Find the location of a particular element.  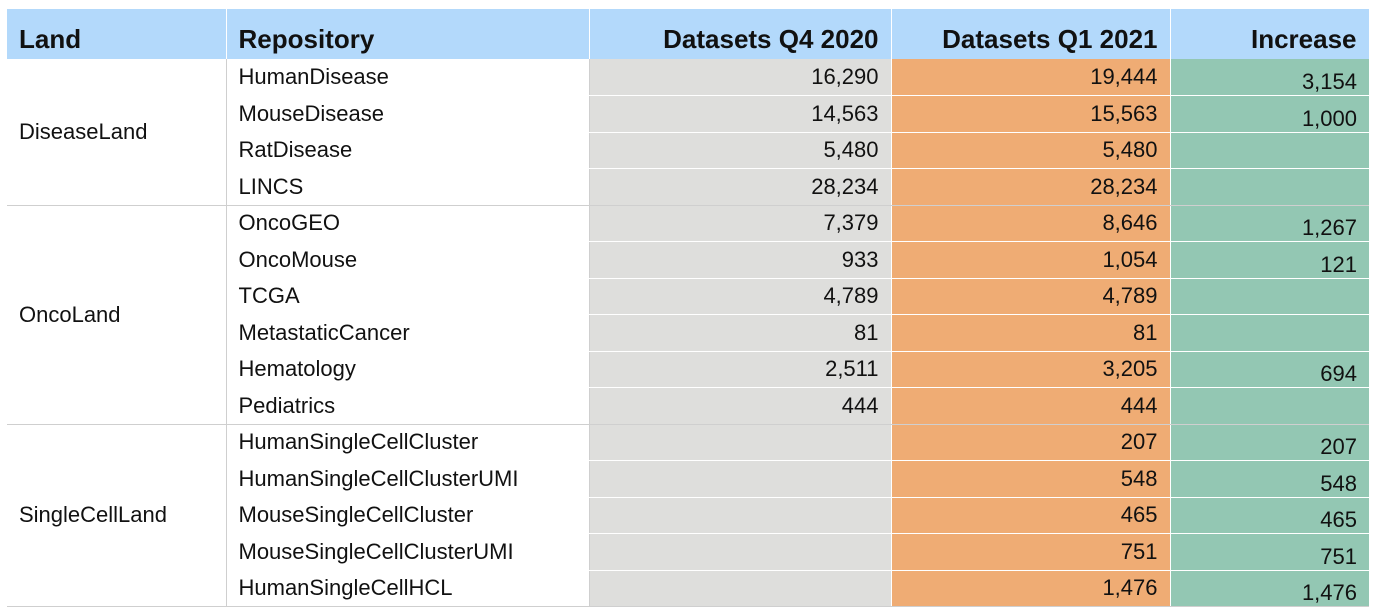

q1-2021-cell: 8,646 is located at coordinates (1031, 223).